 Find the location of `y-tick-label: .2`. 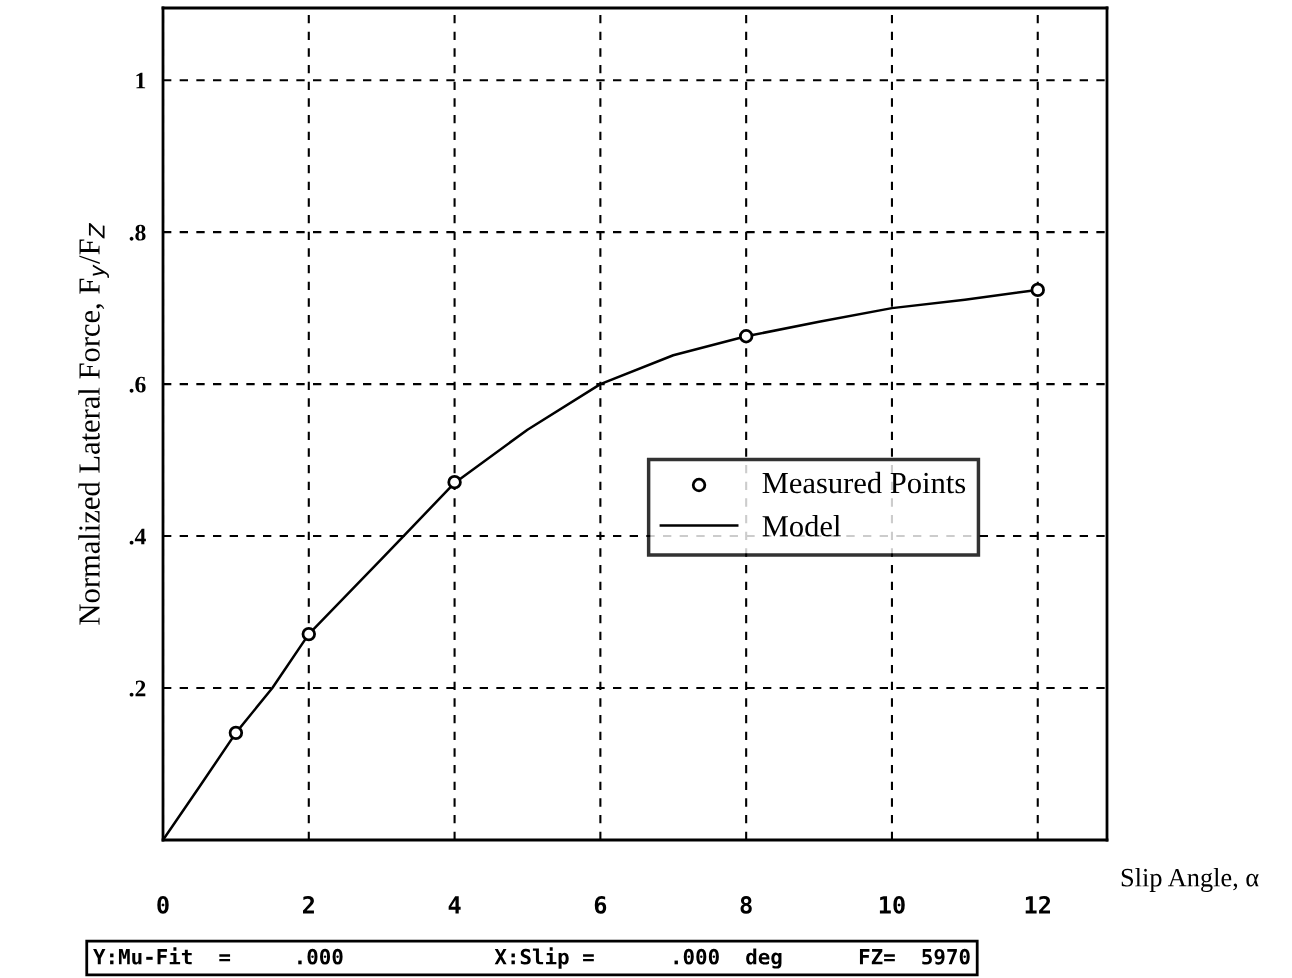

y-tick-label: .2 is located at coordinates (137, 688).